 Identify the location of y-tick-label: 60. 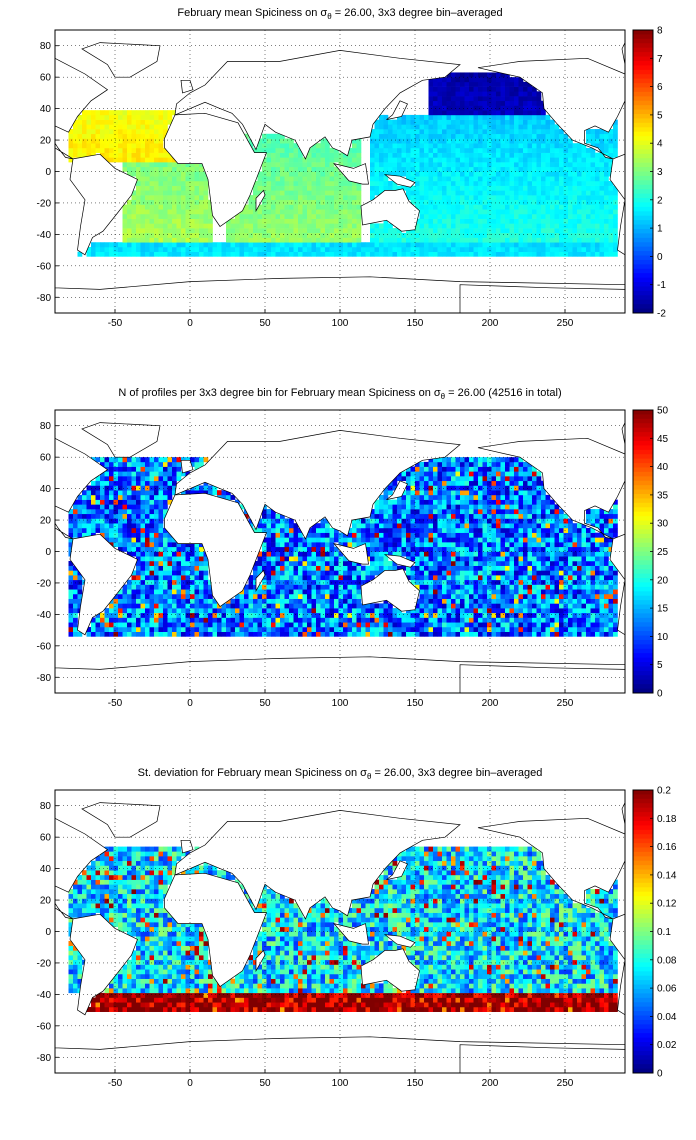
(46, 78).